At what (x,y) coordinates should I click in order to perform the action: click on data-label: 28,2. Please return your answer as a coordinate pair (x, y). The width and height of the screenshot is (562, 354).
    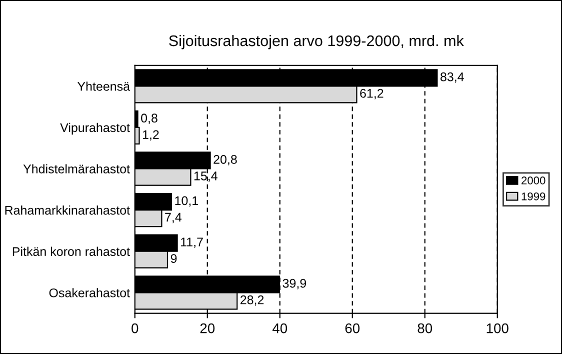
    Looking at the image, I should click on (252, 300).